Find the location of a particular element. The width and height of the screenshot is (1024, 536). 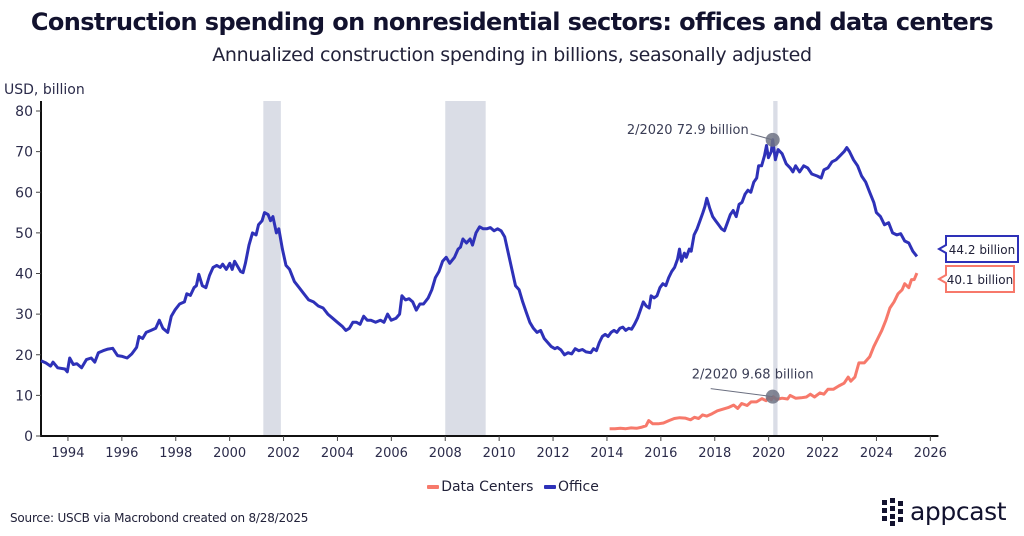

x-tick-label: 2010 is located at coordinates (499, 453).